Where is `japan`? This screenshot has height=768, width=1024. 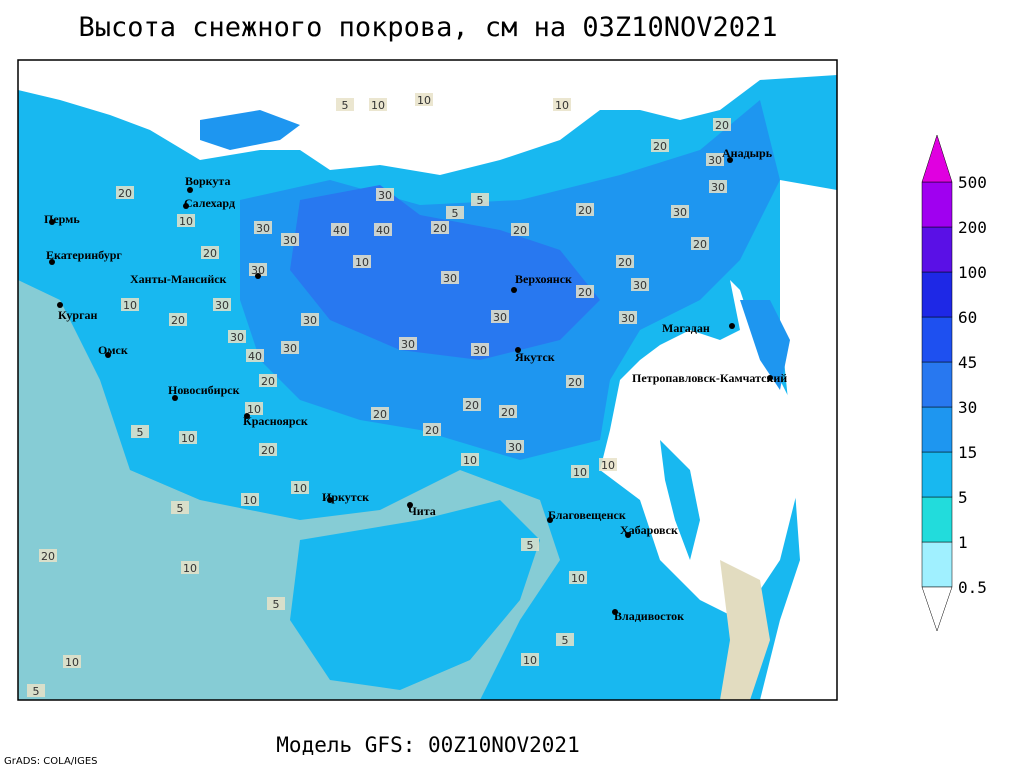
japan is located at coordinates (745, 630).